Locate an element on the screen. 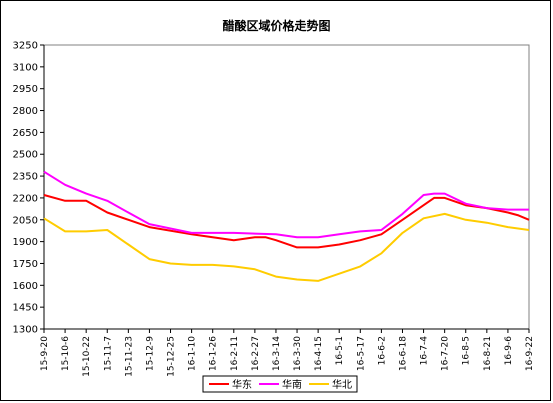 This screenshot has height=403, width=553. x-tick-label: 16-1-10 is located at coordinates (193, 353).